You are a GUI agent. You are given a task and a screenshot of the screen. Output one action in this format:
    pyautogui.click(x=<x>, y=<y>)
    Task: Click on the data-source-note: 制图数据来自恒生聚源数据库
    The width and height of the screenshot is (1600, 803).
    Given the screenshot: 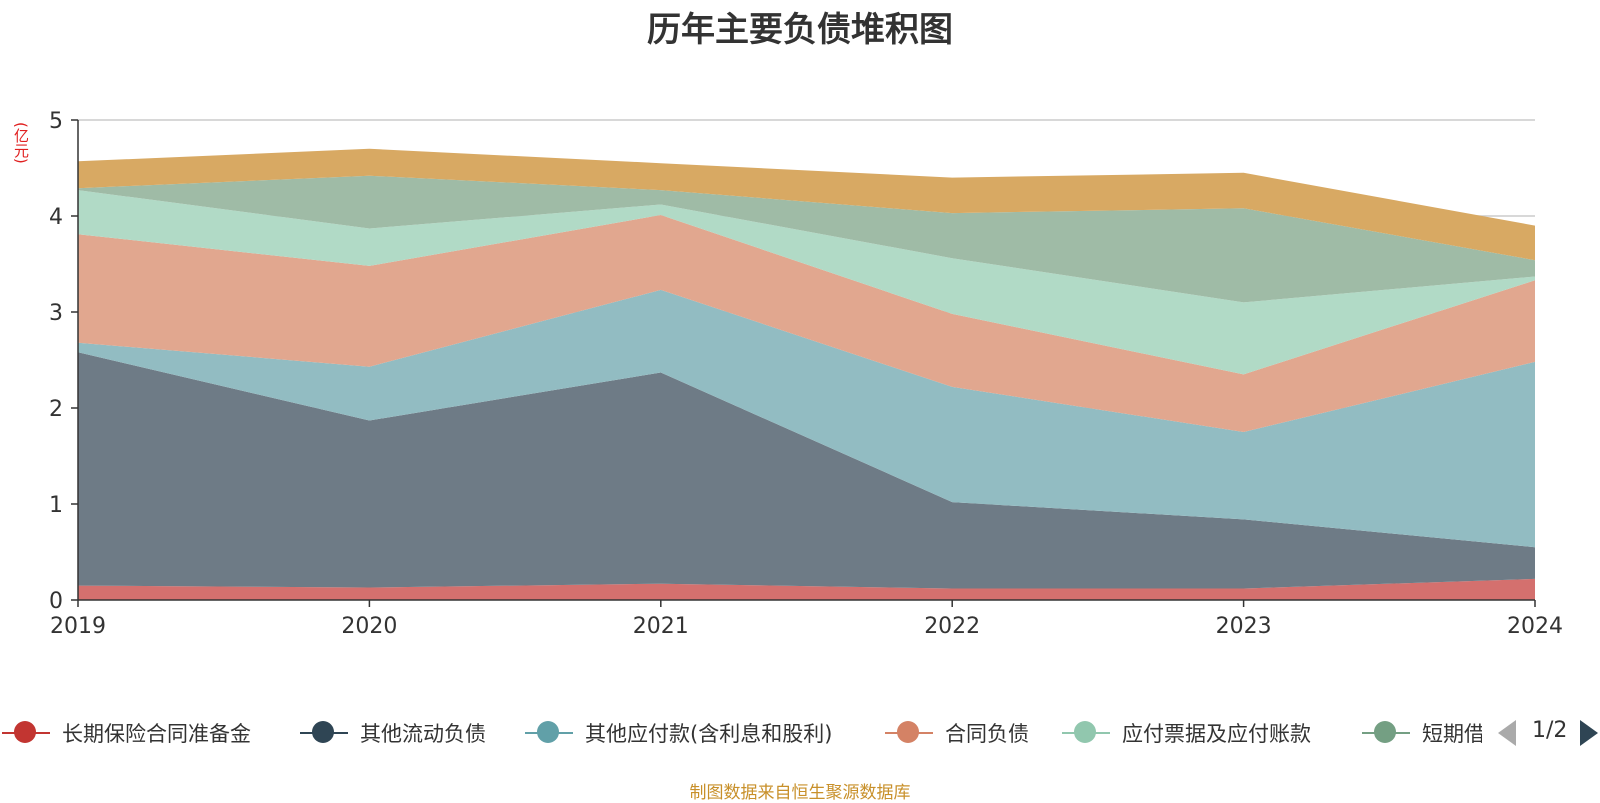 What is the action you would take?
    pyautogui.click(x=800, y=793)
    